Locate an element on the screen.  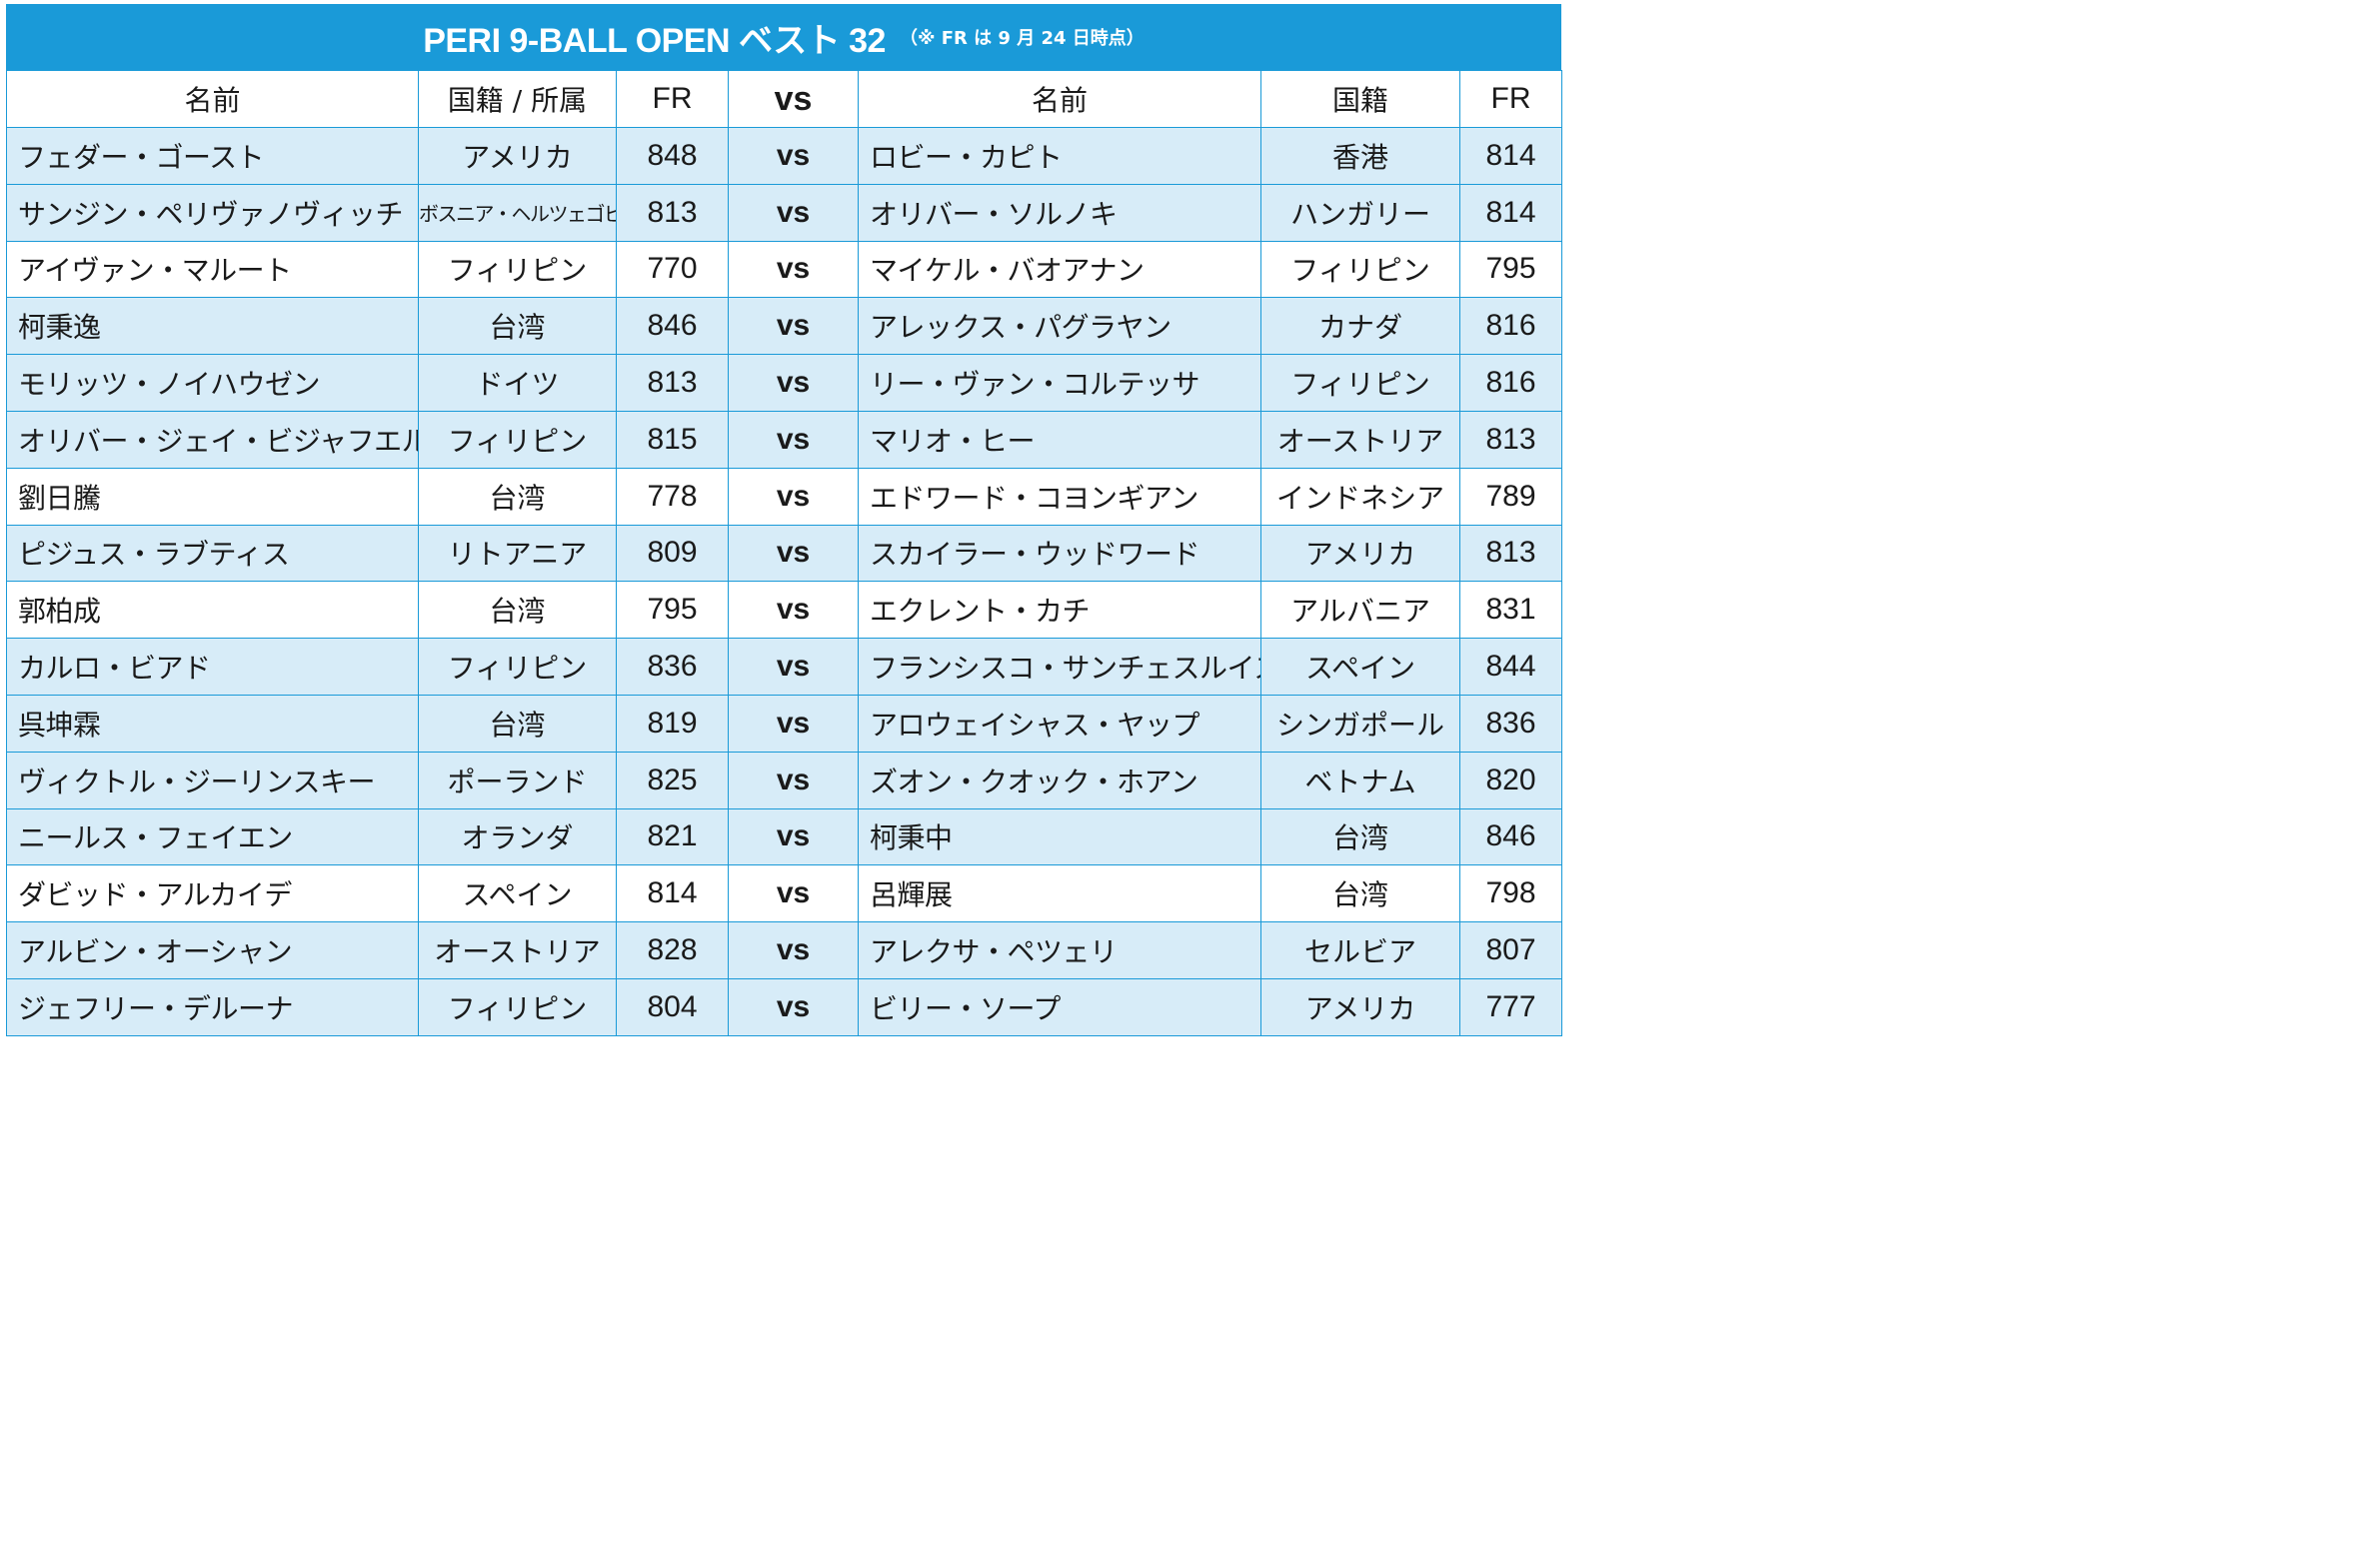
right-player-name: ビリー・ソープ is located at coordinates (1059, 1007).